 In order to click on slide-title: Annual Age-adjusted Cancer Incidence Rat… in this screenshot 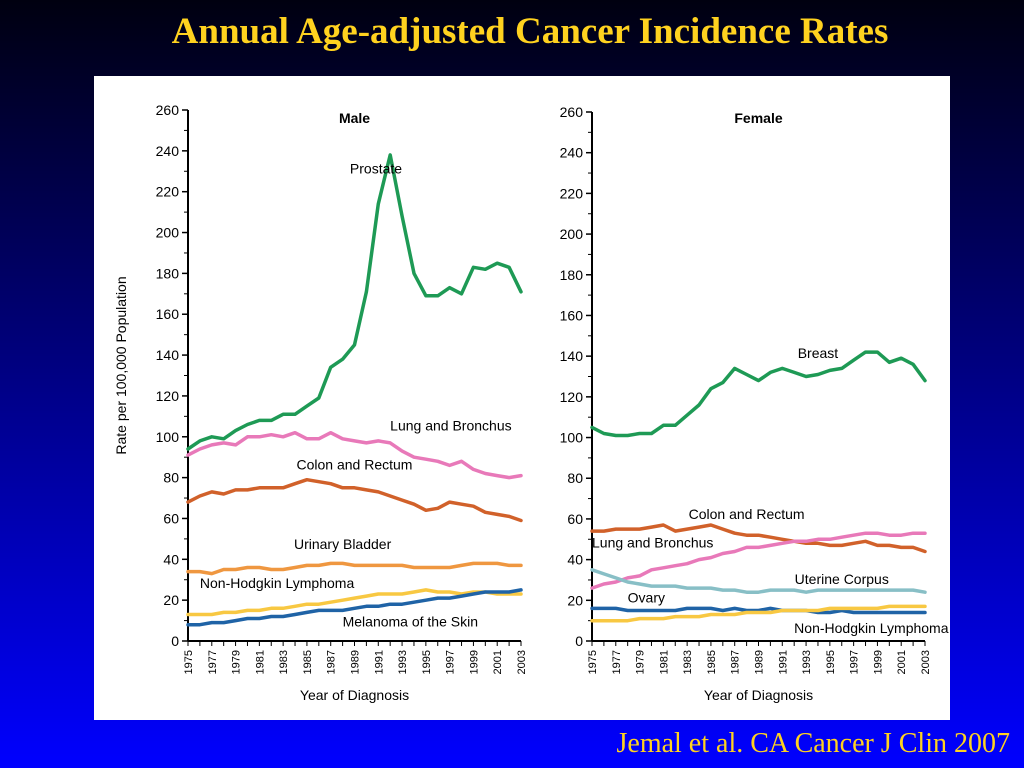, I will do `click(530, 31)`.